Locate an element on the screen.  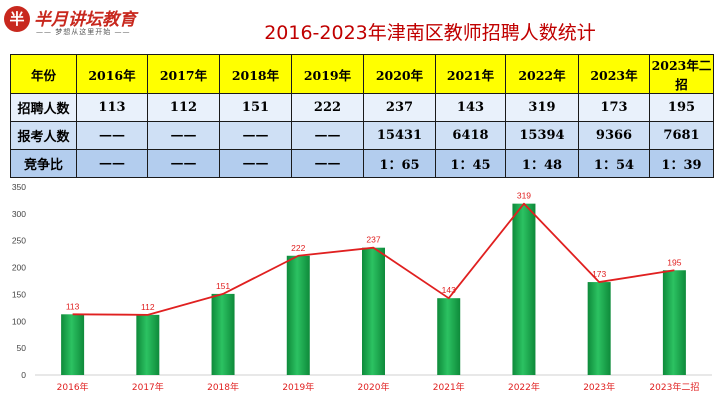
table-cell: 15394 is located at coordinates (542, 135).